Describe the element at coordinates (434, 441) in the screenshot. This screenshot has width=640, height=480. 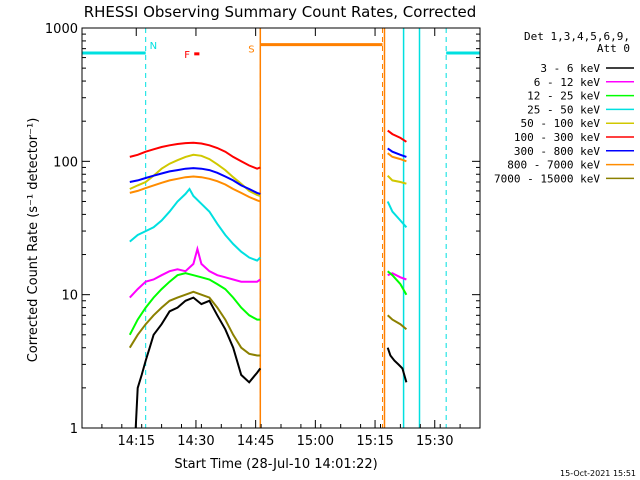
I see `x-tick-label: 15:30` at that location.